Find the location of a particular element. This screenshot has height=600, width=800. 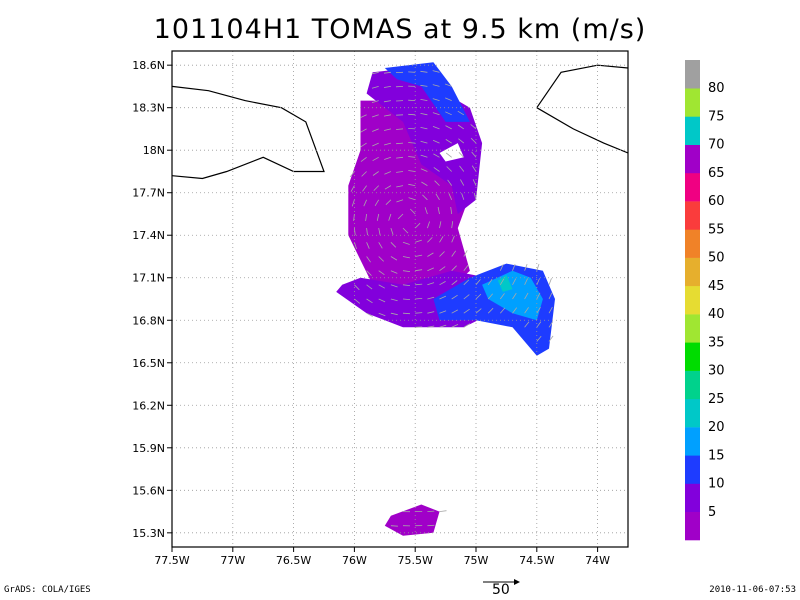

colorbar-label: 60 is located at coordinates (716, 201).